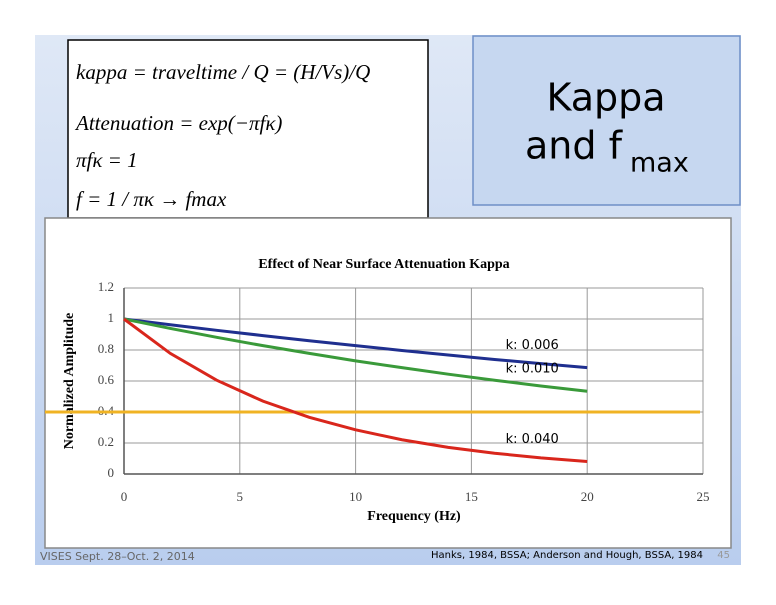 This screenshot has height=605, width=776. Describe the element at coordinates (587, 496) in the screenshot. I see `x-tick-label: 20` at that location.